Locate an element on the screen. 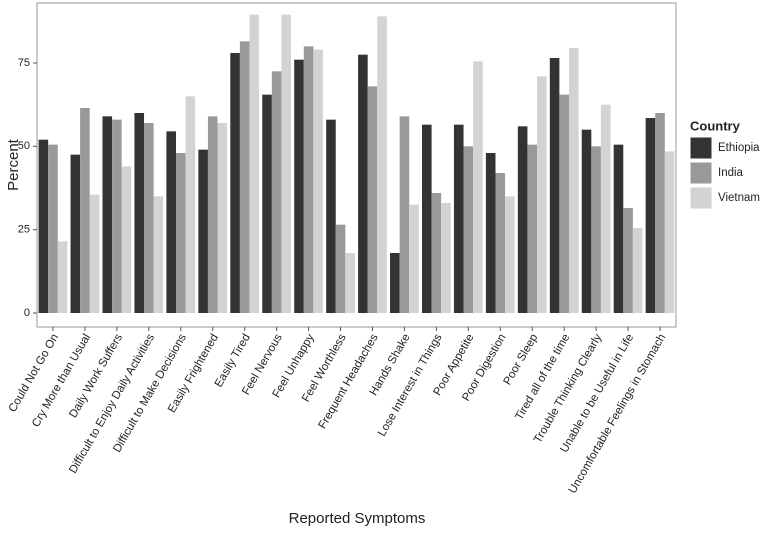  y-tick-label: 25 is located at coordinates (24, 230).